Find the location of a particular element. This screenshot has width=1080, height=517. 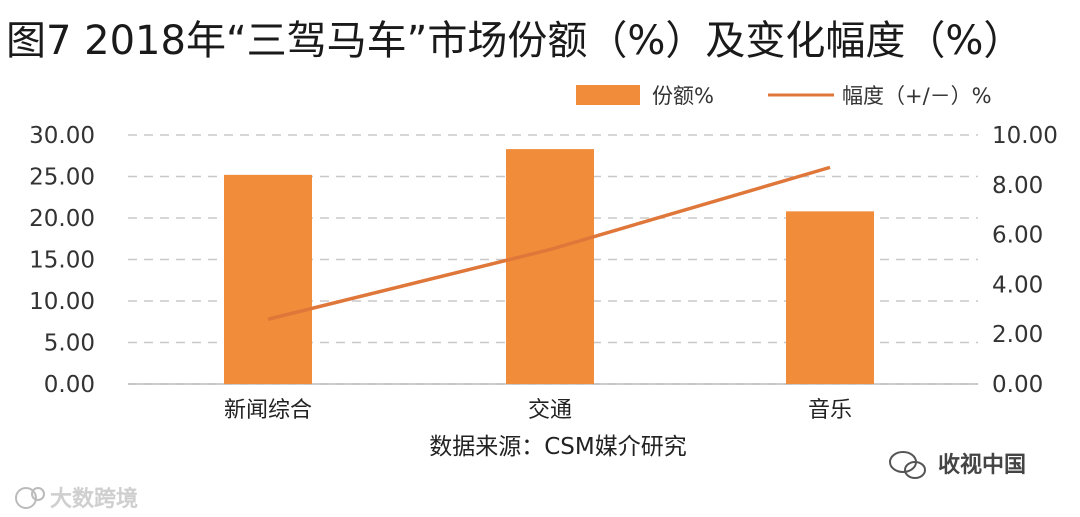

left-tick-label: 10.00 is located at coordinates (62, 302).